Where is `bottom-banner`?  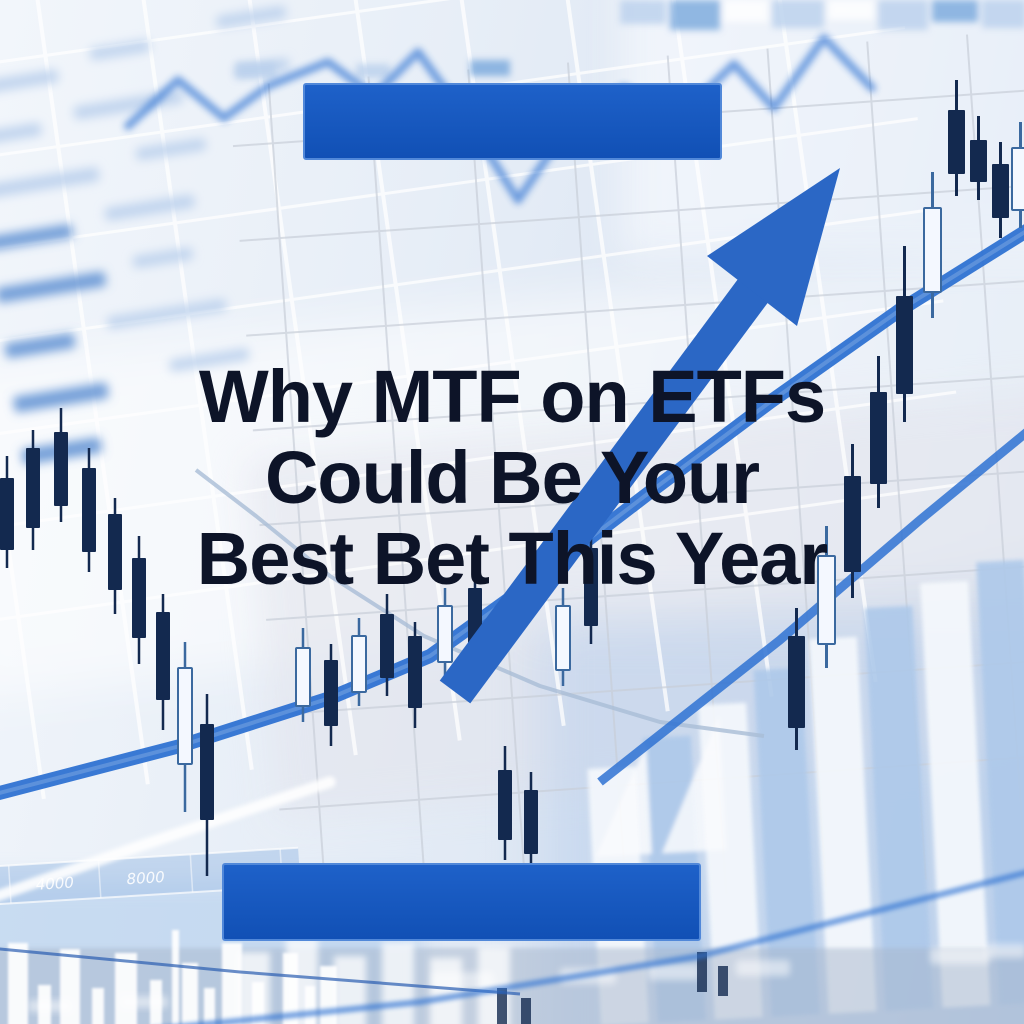 bottom-banner is located at coordinates (461, 902).